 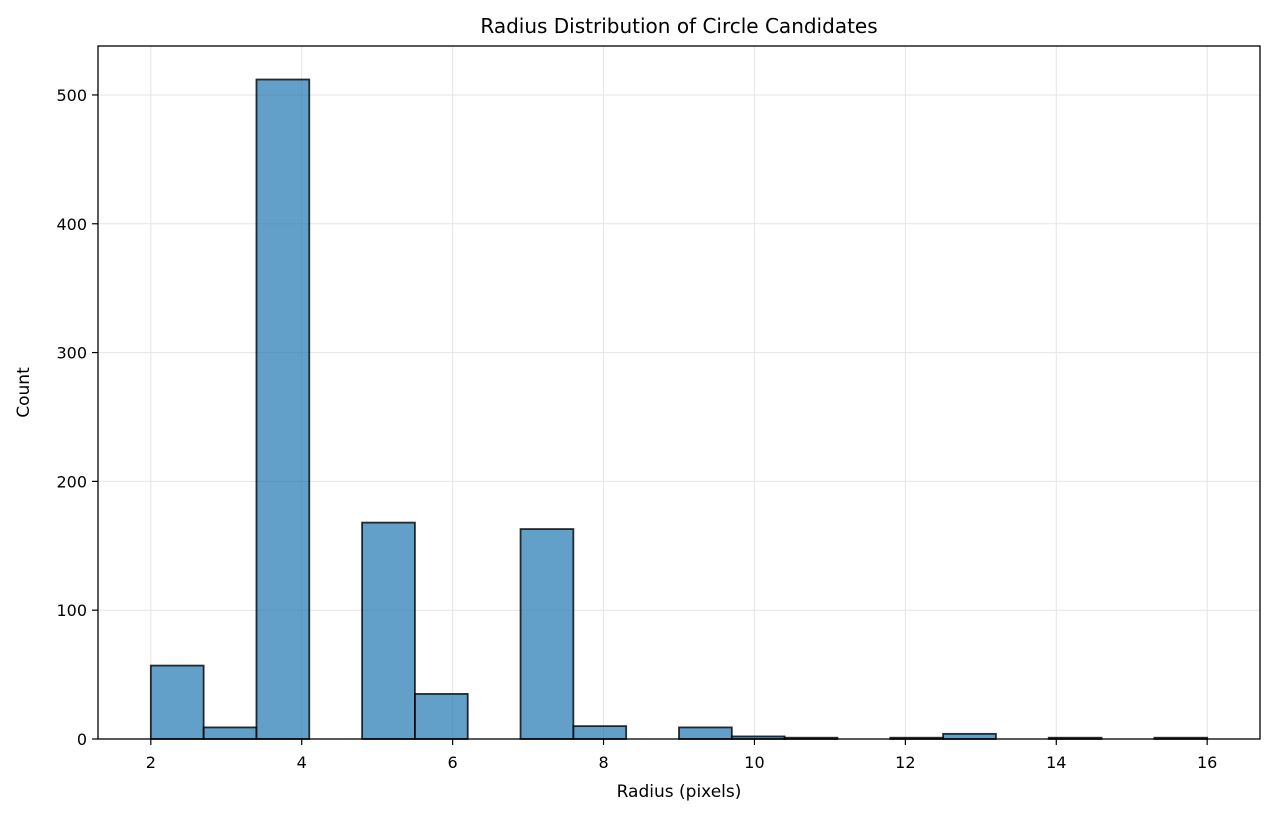 What do you see at coordinates (151, 762) in the screenshot?
I see `x-tick-label: 2` at bounding box center [151, 762].